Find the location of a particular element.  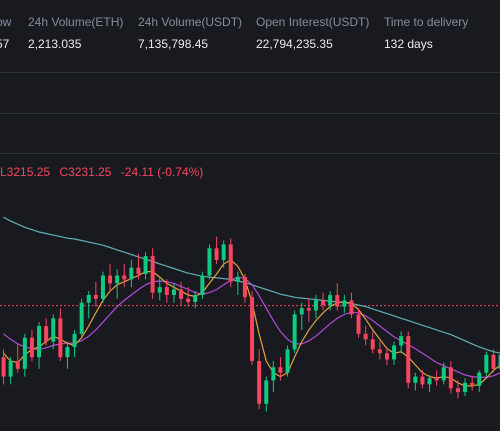

volume-usdt-label: 24h Volume(USDT) is located at coordinates (190, 22).